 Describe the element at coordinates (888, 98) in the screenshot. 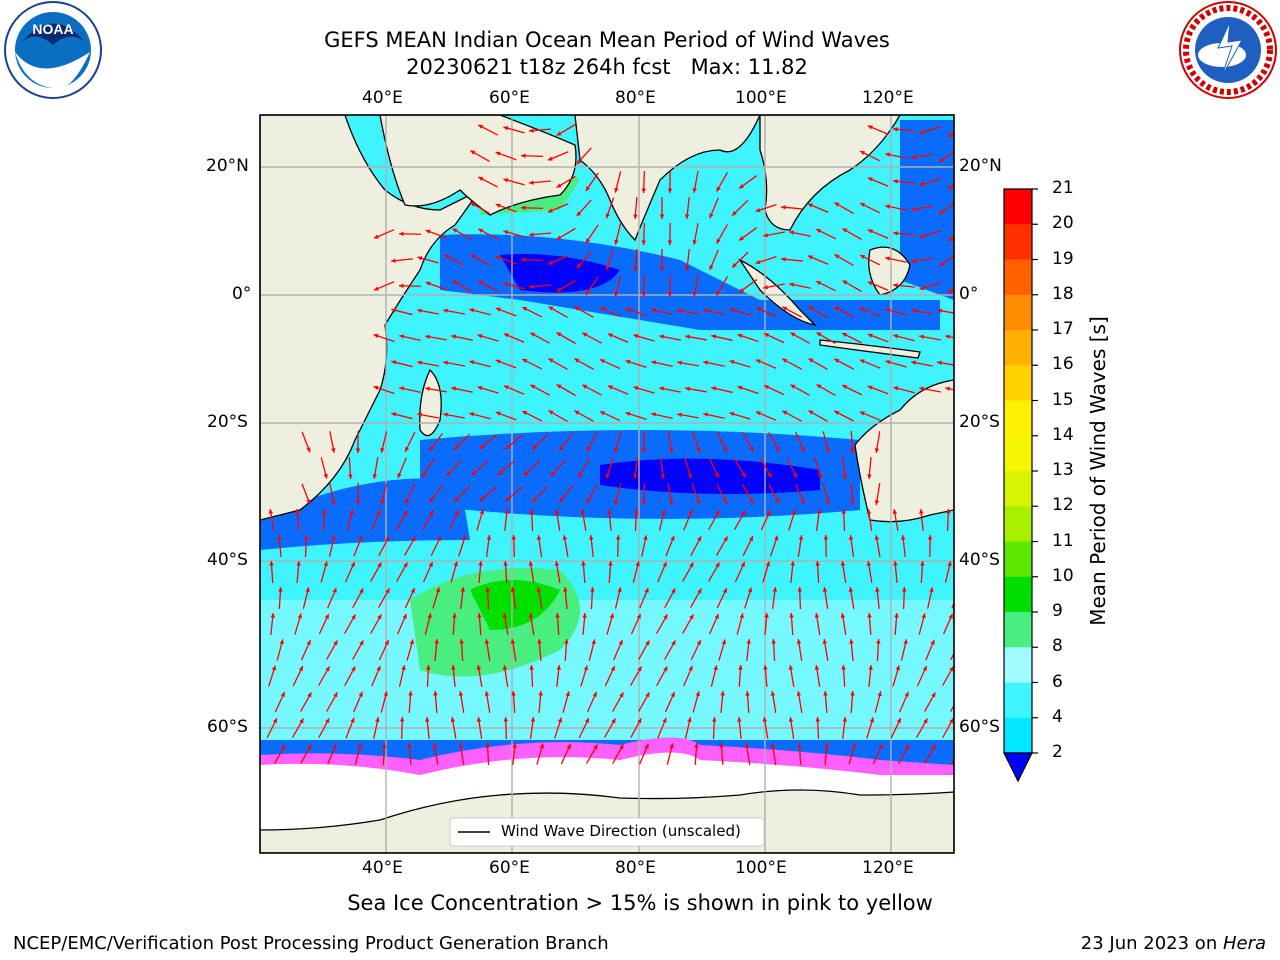

I see `lon-label-top: 120°E` at that location.